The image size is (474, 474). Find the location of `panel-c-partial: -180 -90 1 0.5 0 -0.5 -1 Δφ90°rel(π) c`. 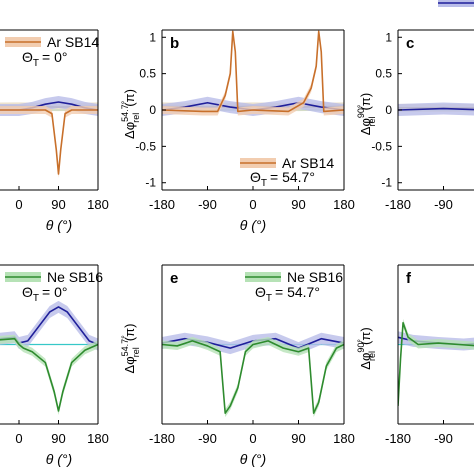

panel-c-partial: -180 -90 1 0.5 0 -0.5 -1 Δφ90°rel(π) c is located at coordinates (415, 120).